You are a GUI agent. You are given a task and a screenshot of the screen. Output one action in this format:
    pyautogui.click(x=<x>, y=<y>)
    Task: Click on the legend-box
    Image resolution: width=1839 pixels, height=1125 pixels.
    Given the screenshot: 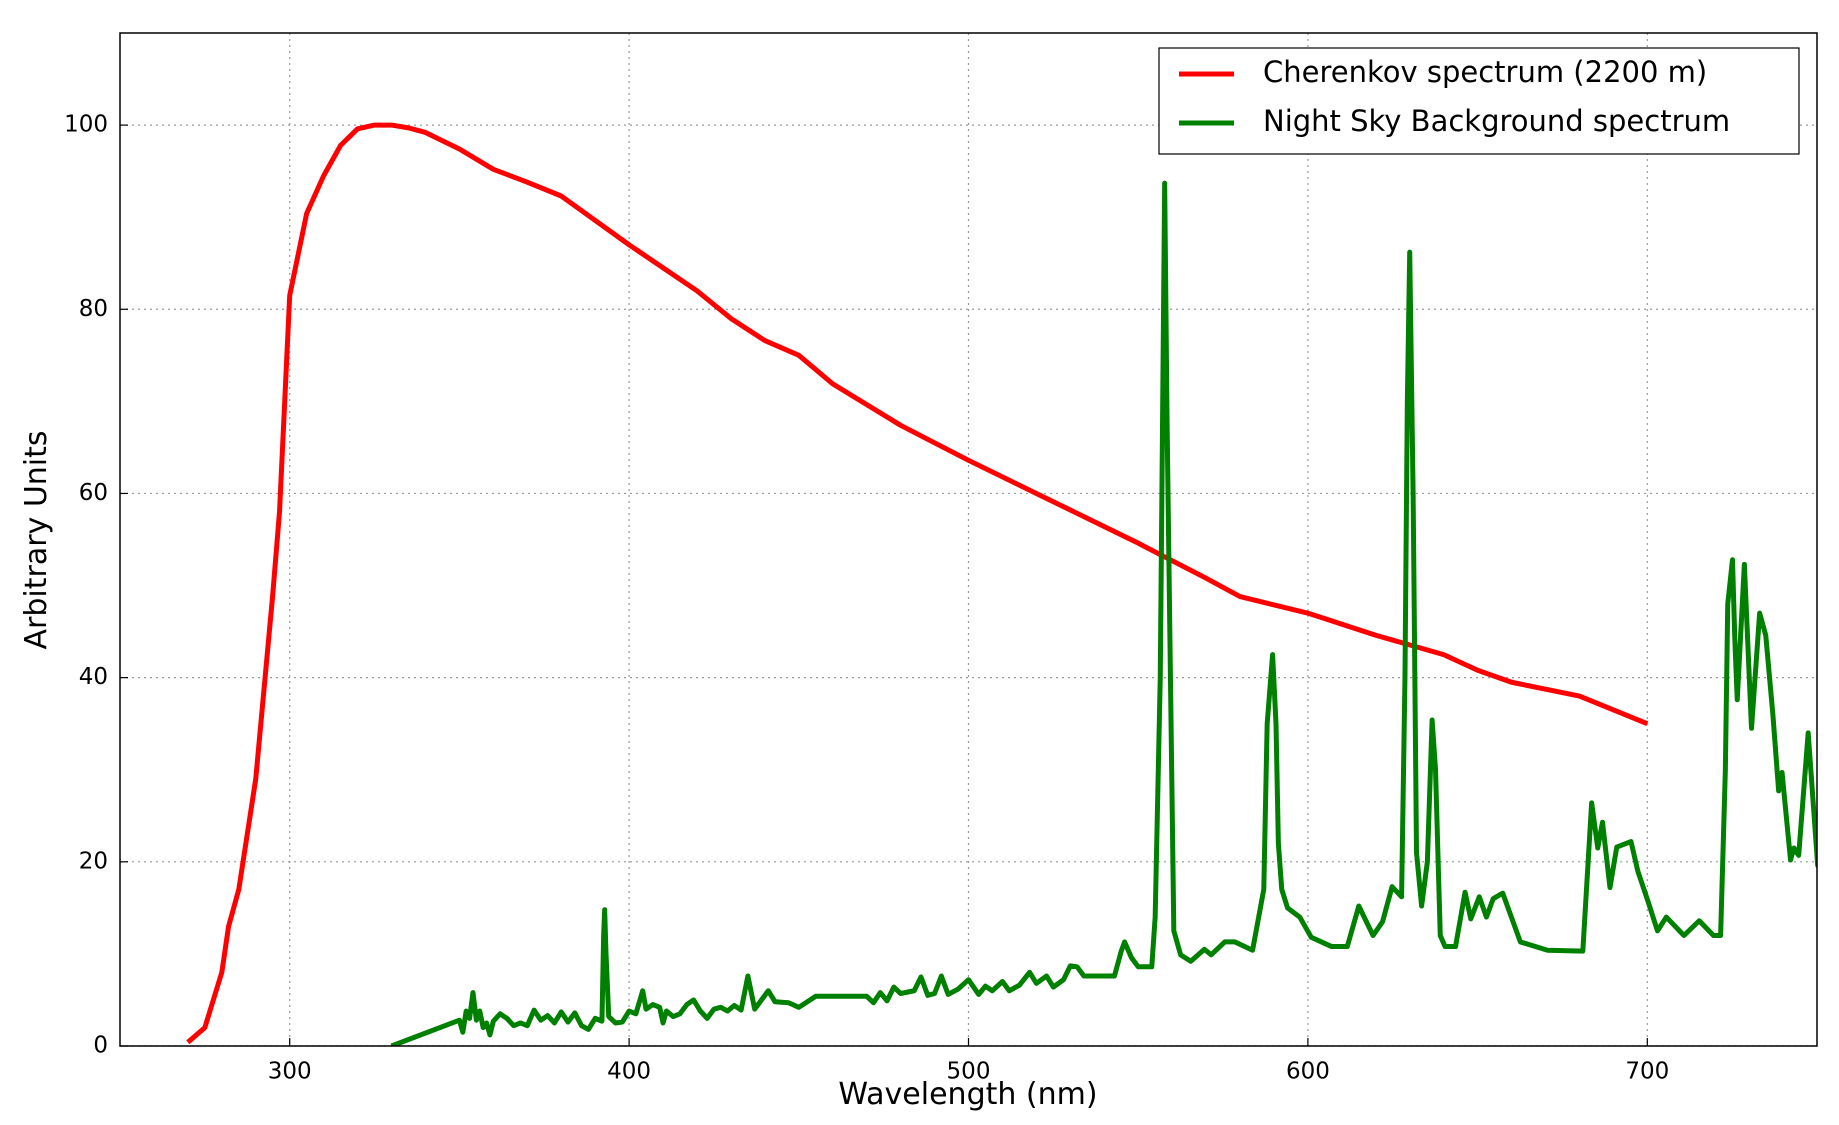 What is the action you would take?
    pyautogui.click(x=1479, y=101)
    